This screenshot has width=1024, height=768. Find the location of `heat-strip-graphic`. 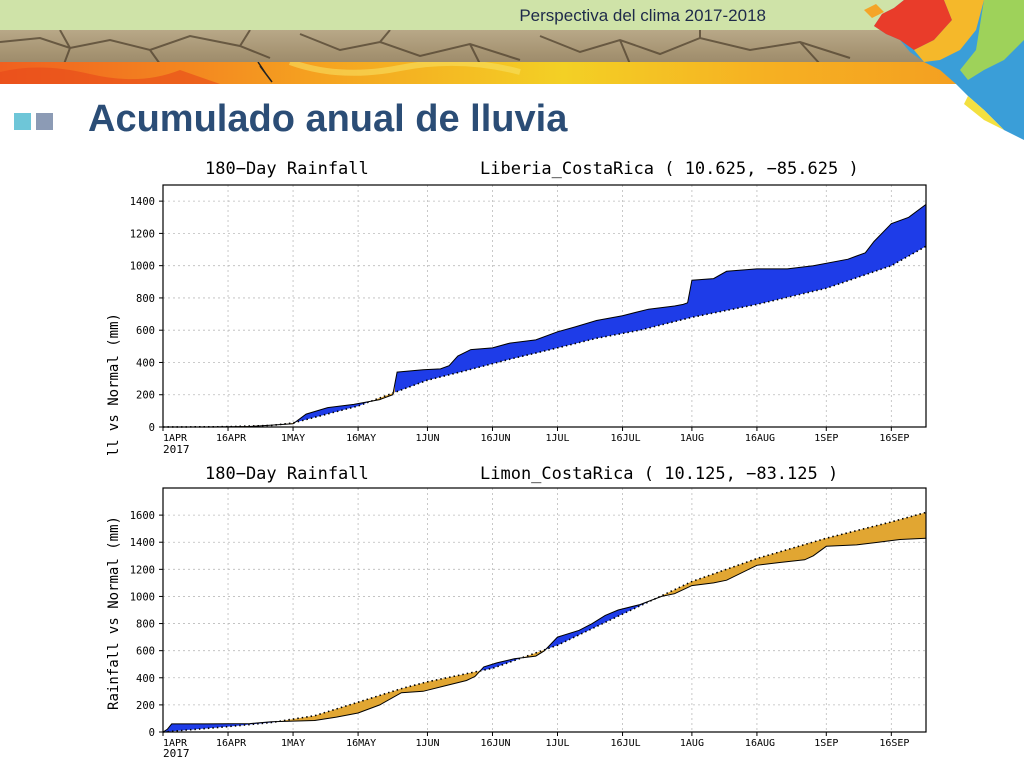

heat-strip-graphic is located at coordinates (260, 71).